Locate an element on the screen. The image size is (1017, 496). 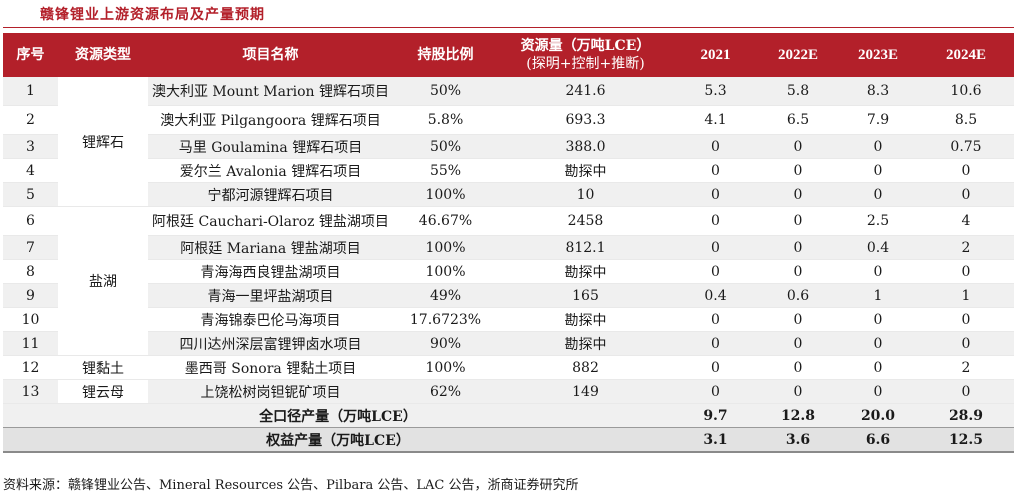
cell-project: 宁都河源锂辉石项目 is located at coordinates (270, 194).